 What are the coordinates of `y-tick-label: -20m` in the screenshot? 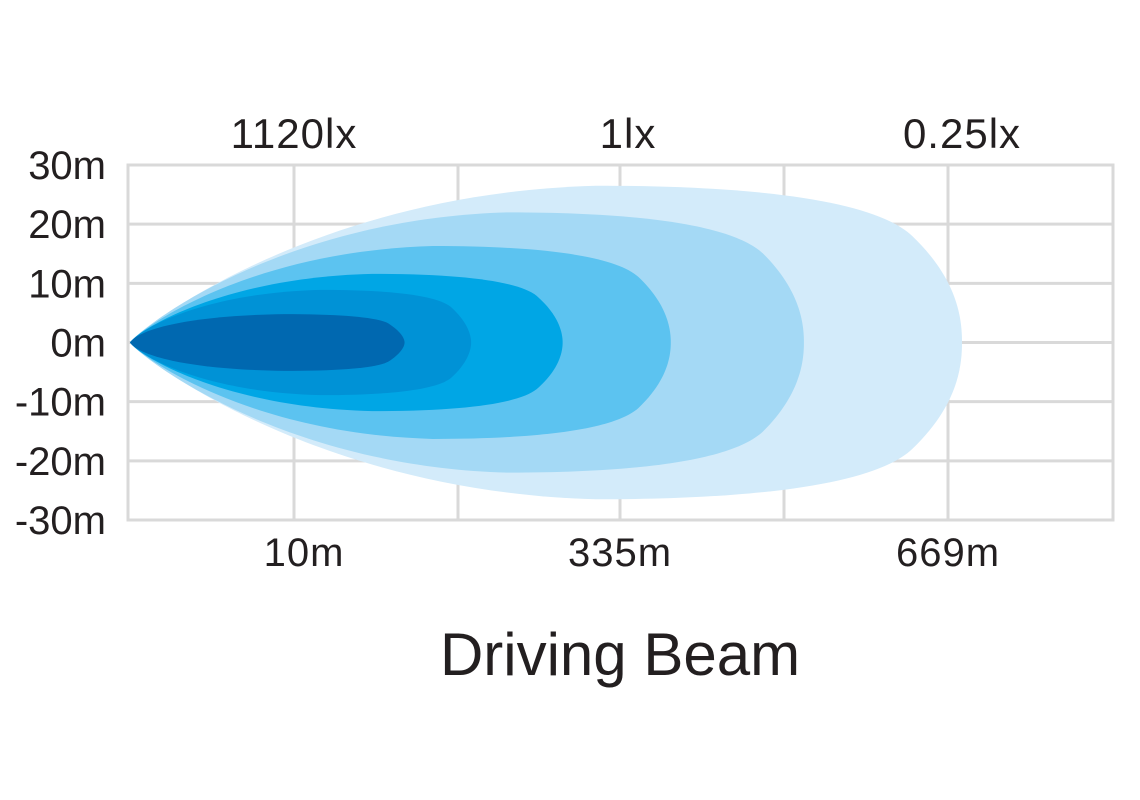 It's located at (60, 462).